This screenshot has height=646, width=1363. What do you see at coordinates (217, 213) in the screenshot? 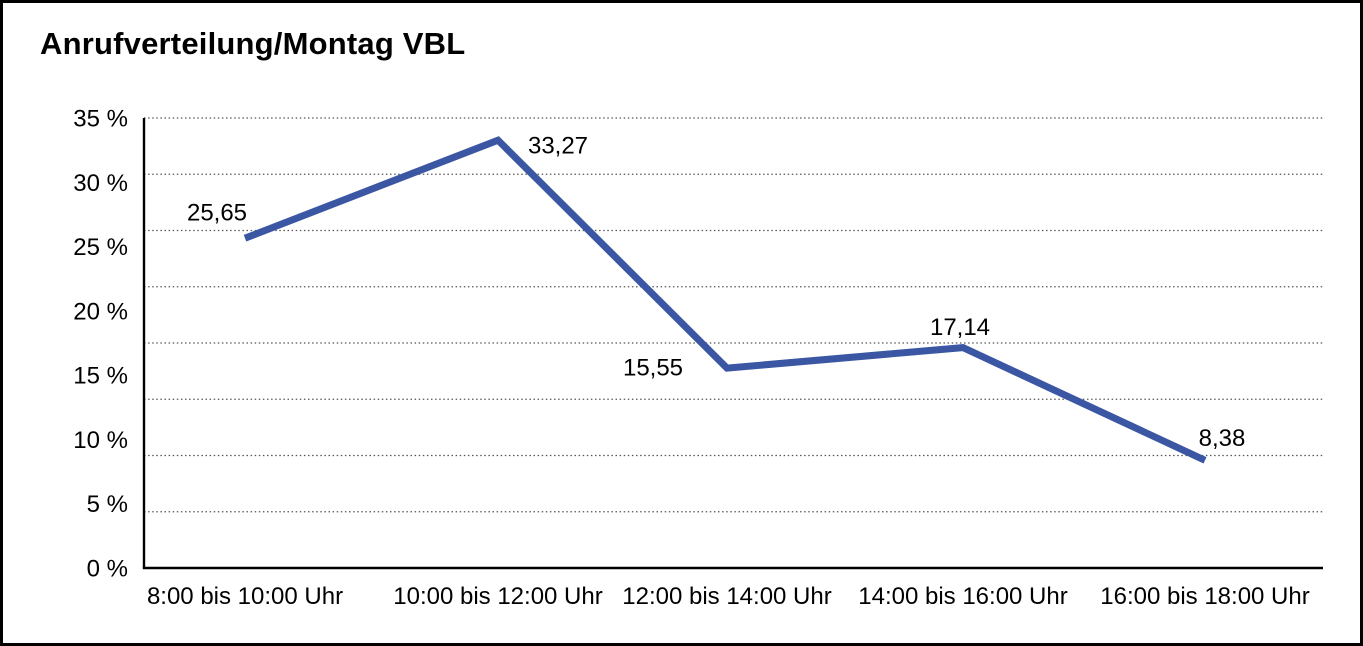
I see `data-point-label: 25,65` at bounding box center [217, 213].